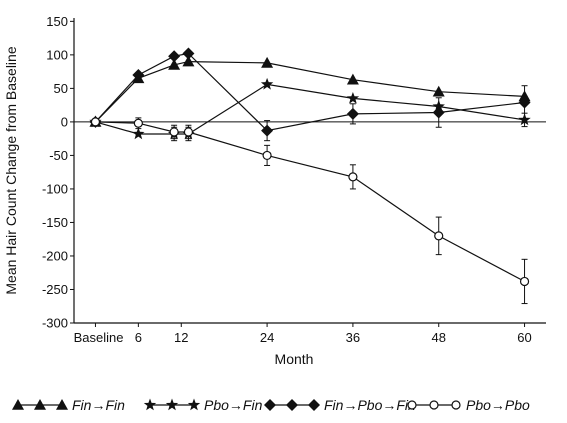 The height and width of the screenshot is (423, 567). I want to click on x-tick-label: 36, so click(353, 337).